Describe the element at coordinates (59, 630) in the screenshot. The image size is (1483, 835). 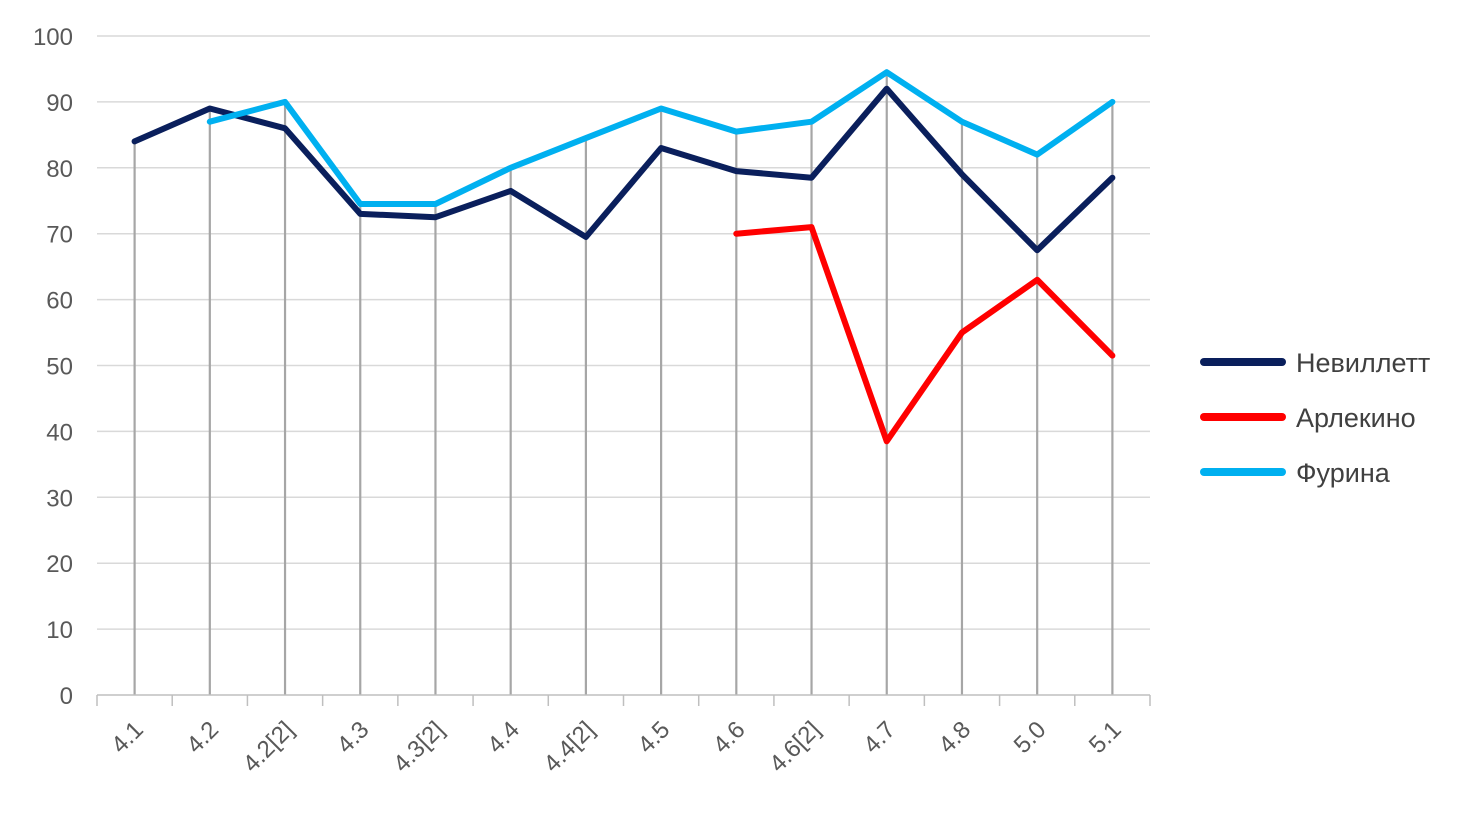
I see `y-tick-label: 10` at that location.